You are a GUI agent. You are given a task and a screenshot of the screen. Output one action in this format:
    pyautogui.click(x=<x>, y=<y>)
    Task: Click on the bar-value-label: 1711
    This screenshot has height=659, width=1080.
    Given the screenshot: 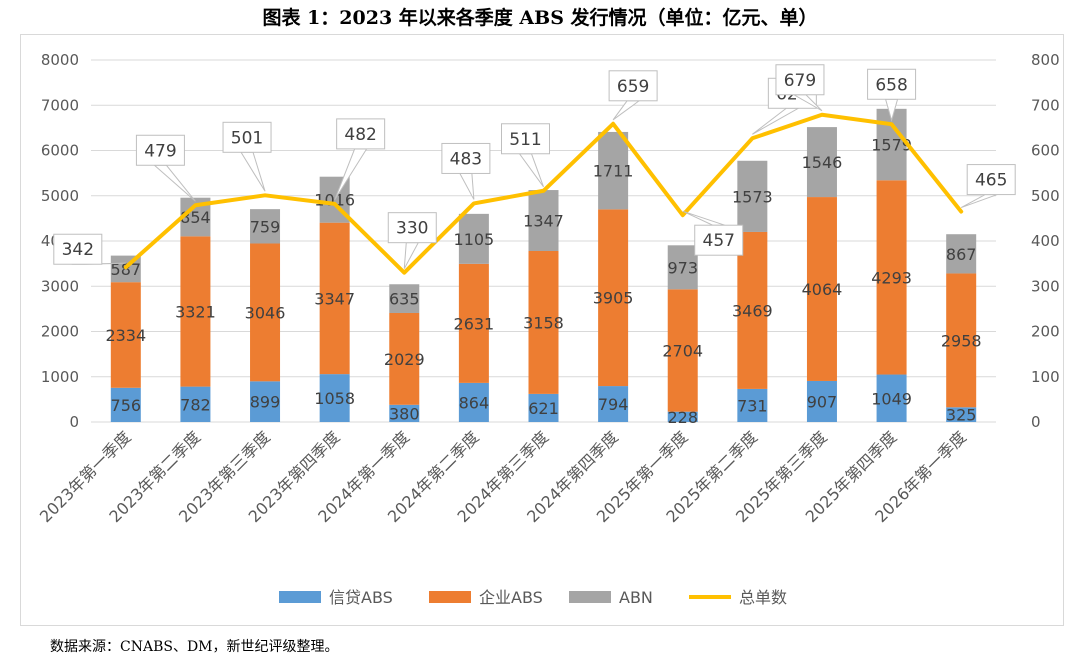 What is the action you would take?
    pyautogui.click(x=613, y=171)
    